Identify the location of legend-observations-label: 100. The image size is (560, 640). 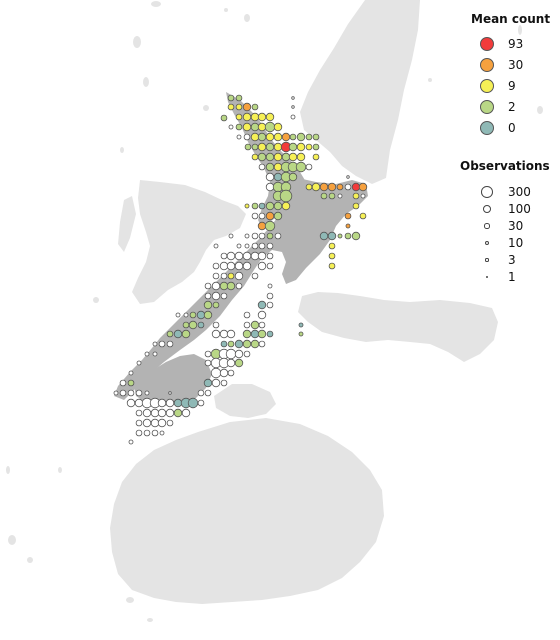
(519, 209).